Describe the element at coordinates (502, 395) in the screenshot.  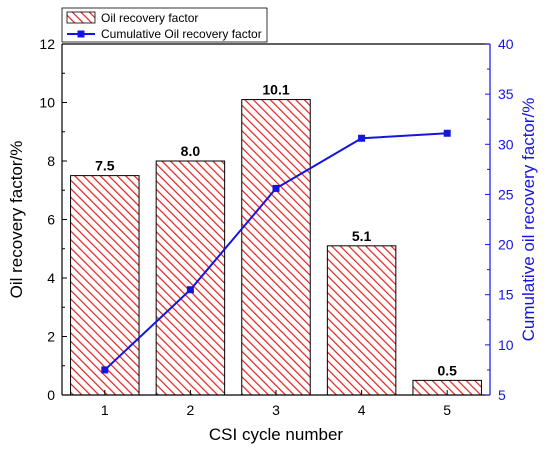
I see `right-tick-label-5: 5` at that location.